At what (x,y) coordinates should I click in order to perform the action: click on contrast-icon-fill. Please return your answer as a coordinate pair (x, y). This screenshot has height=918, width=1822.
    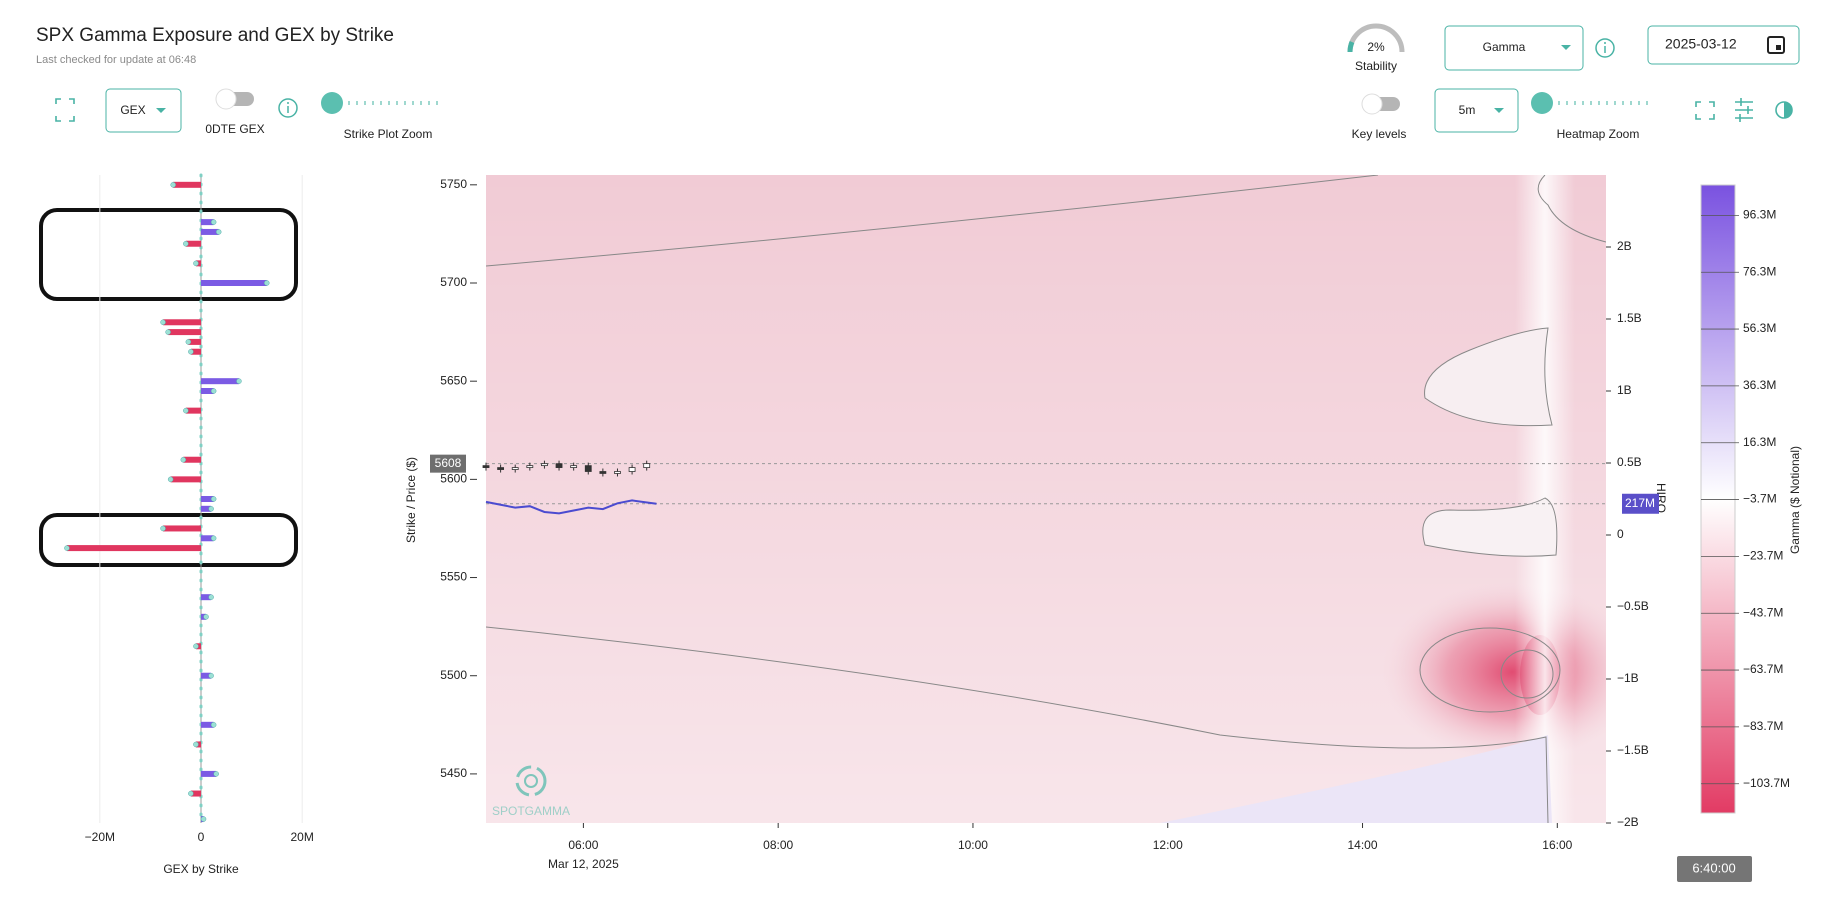
    Looking at the image, I should click on (1788, 110).